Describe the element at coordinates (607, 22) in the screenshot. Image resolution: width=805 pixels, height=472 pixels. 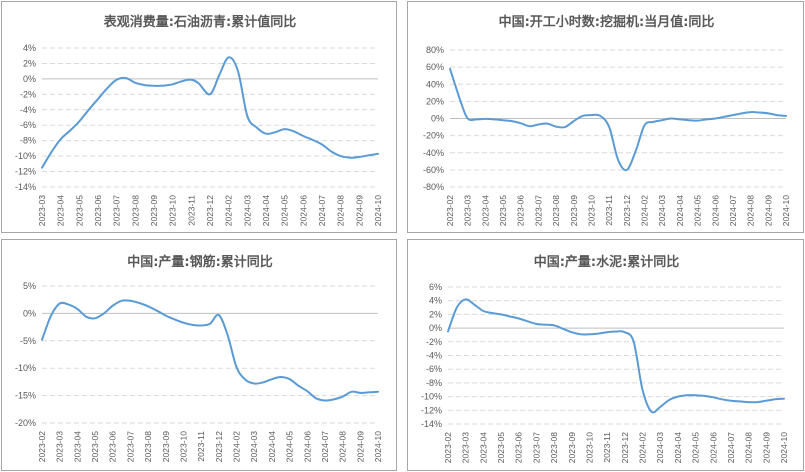
I see `chart-title: 中国:开工小时数:挖掘机:当月值:同比` at that location.